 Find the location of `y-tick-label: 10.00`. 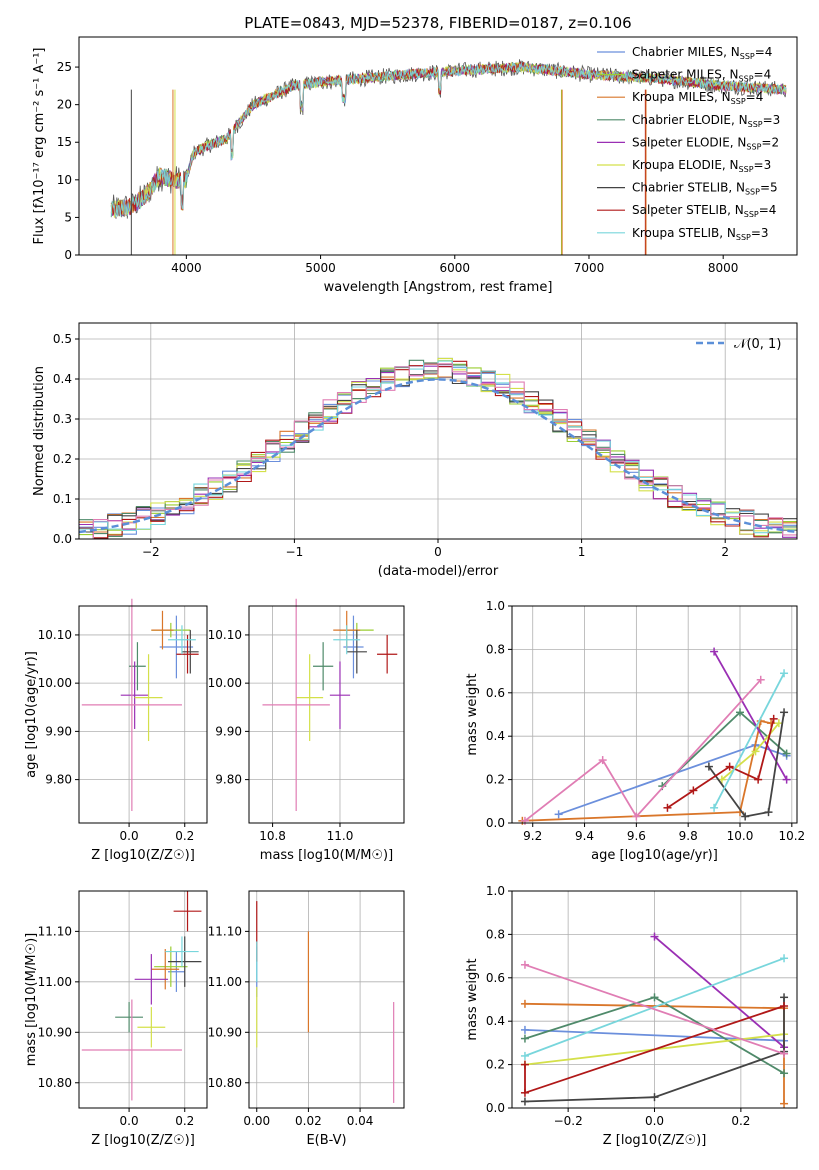

y-tick-label: 10.00 is located at coordinates (225, 683).